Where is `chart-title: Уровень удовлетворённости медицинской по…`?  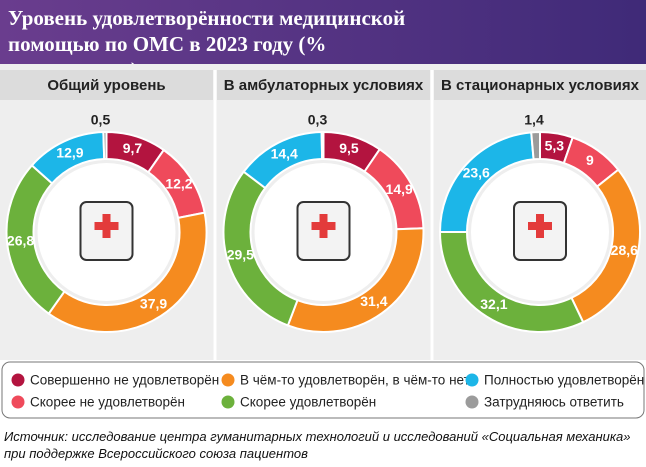
chart-title: Уровень удовлетворённости медицинской по… is located at coordinates (207, 44).